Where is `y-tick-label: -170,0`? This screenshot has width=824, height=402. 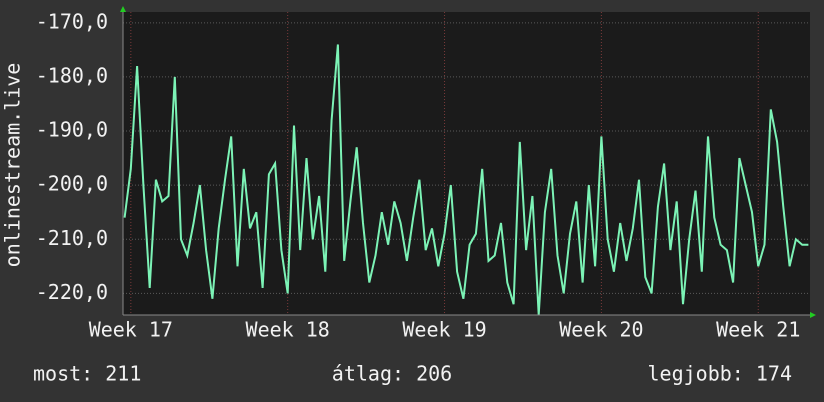 y-tick-label: -170,0 is located at coordinates (72, 21).